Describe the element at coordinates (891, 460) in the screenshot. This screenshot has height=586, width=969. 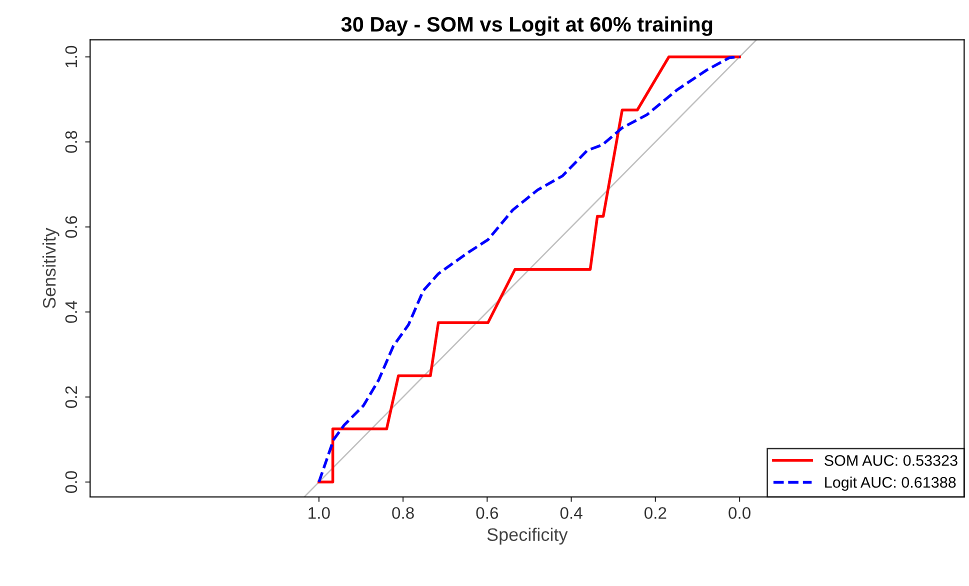
I see `legend-label: SOM AUC: 0.53323` at that location.